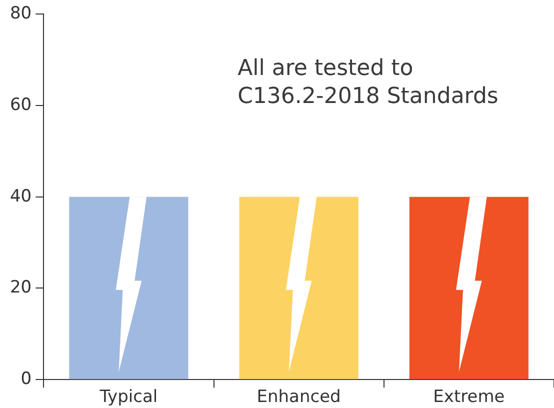 The image size is (554, 408). I want to click on annotation: All are tested to C136.2-2018 Standards, so click(368, 82).